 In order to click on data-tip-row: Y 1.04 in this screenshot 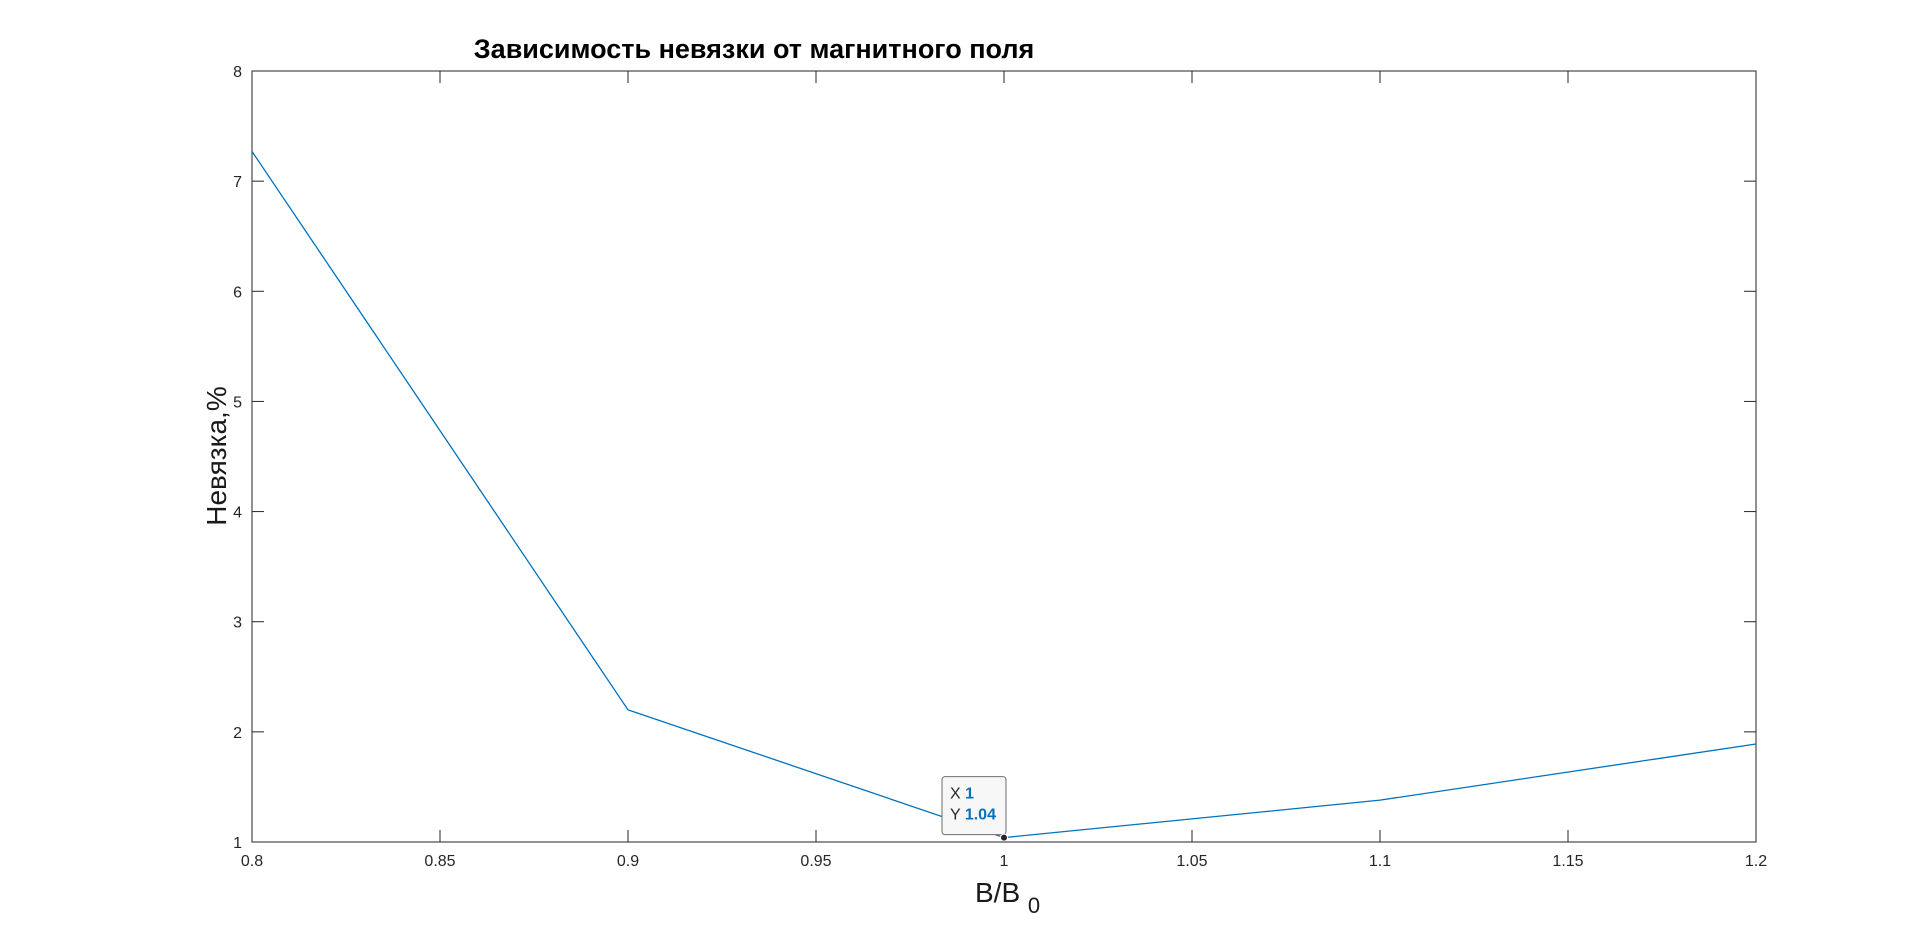, I will do `click(973, 815)`.